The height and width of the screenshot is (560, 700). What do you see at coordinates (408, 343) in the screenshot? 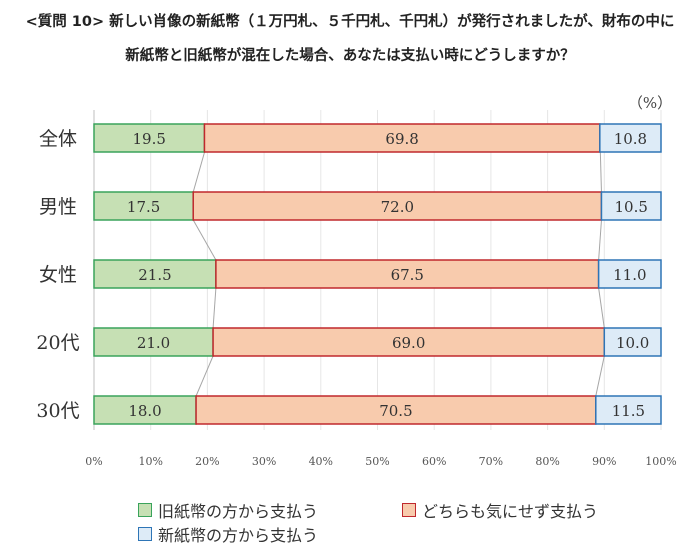
I see `data-label: 69.0` at bounding box center [408, 343].